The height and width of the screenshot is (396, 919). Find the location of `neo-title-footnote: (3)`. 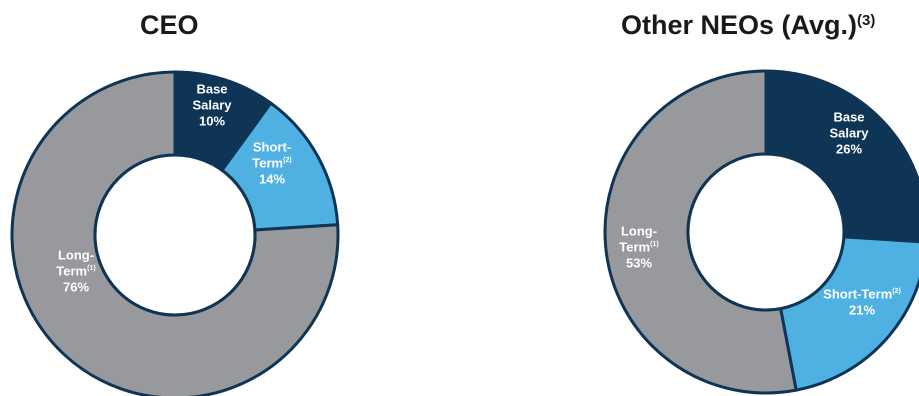

neo-title-footnote: (3) is located at coordinates (866, 20).